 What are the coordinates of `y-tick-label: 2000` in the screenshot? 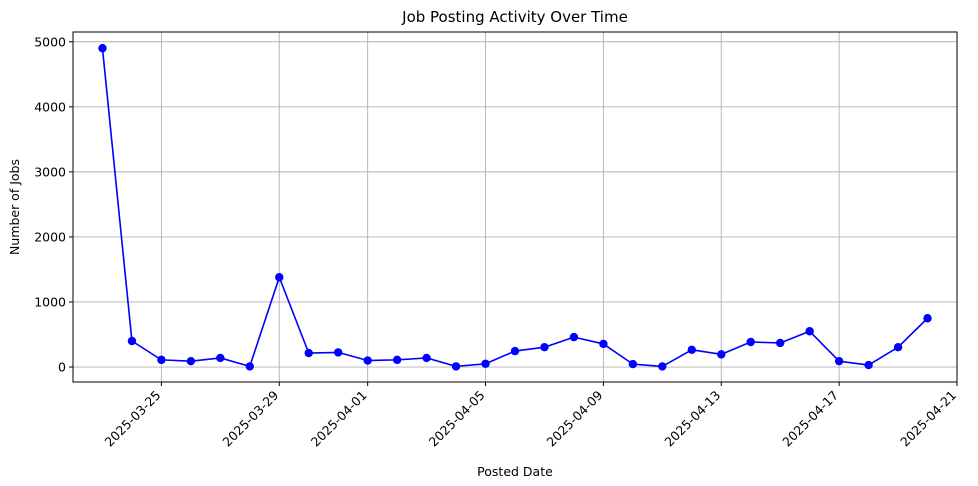 It's located at (50, 236).